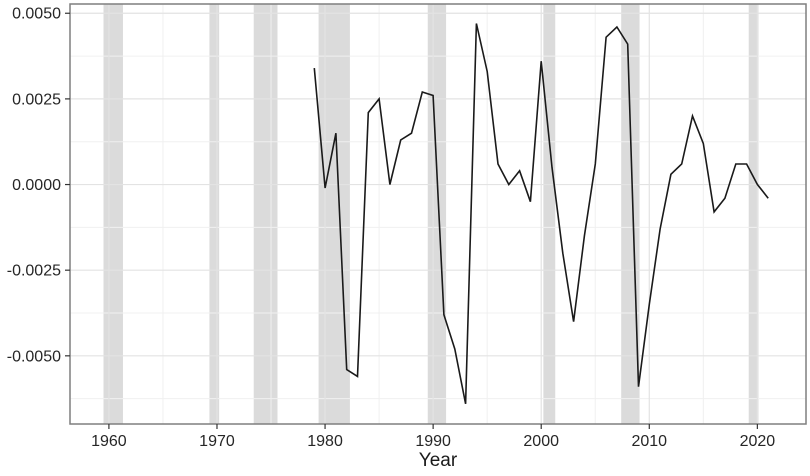 The height and width of the screenshot is (476, 810). Describe the element at coordinates (36, 14) in the screenshot. I see `y-tick-label: 0.0050` at that location.